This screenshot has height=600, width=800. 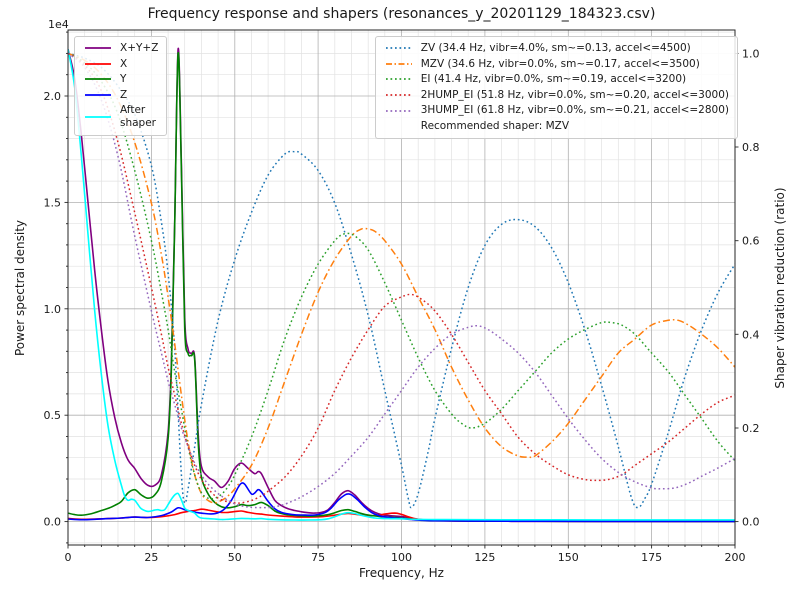 I want to click on x-tick-label: 75, so click(x=318, y=557).